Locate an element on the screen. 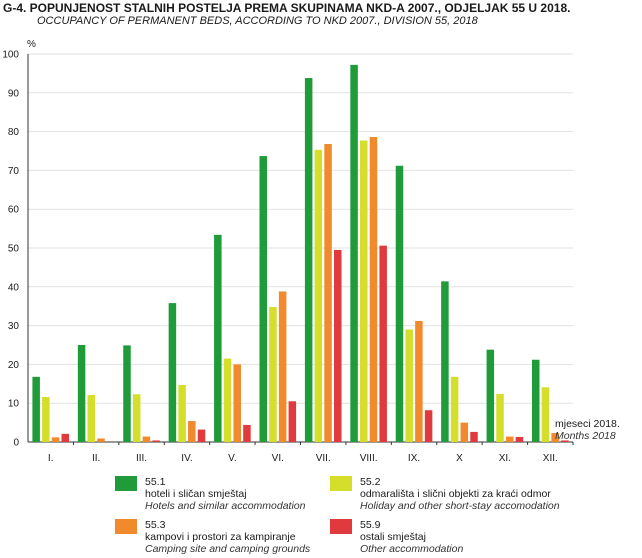 Image resolution: width=642 pixels, height=558 pixels. x-tick-label: XI. is located at coordinates (505, 458).